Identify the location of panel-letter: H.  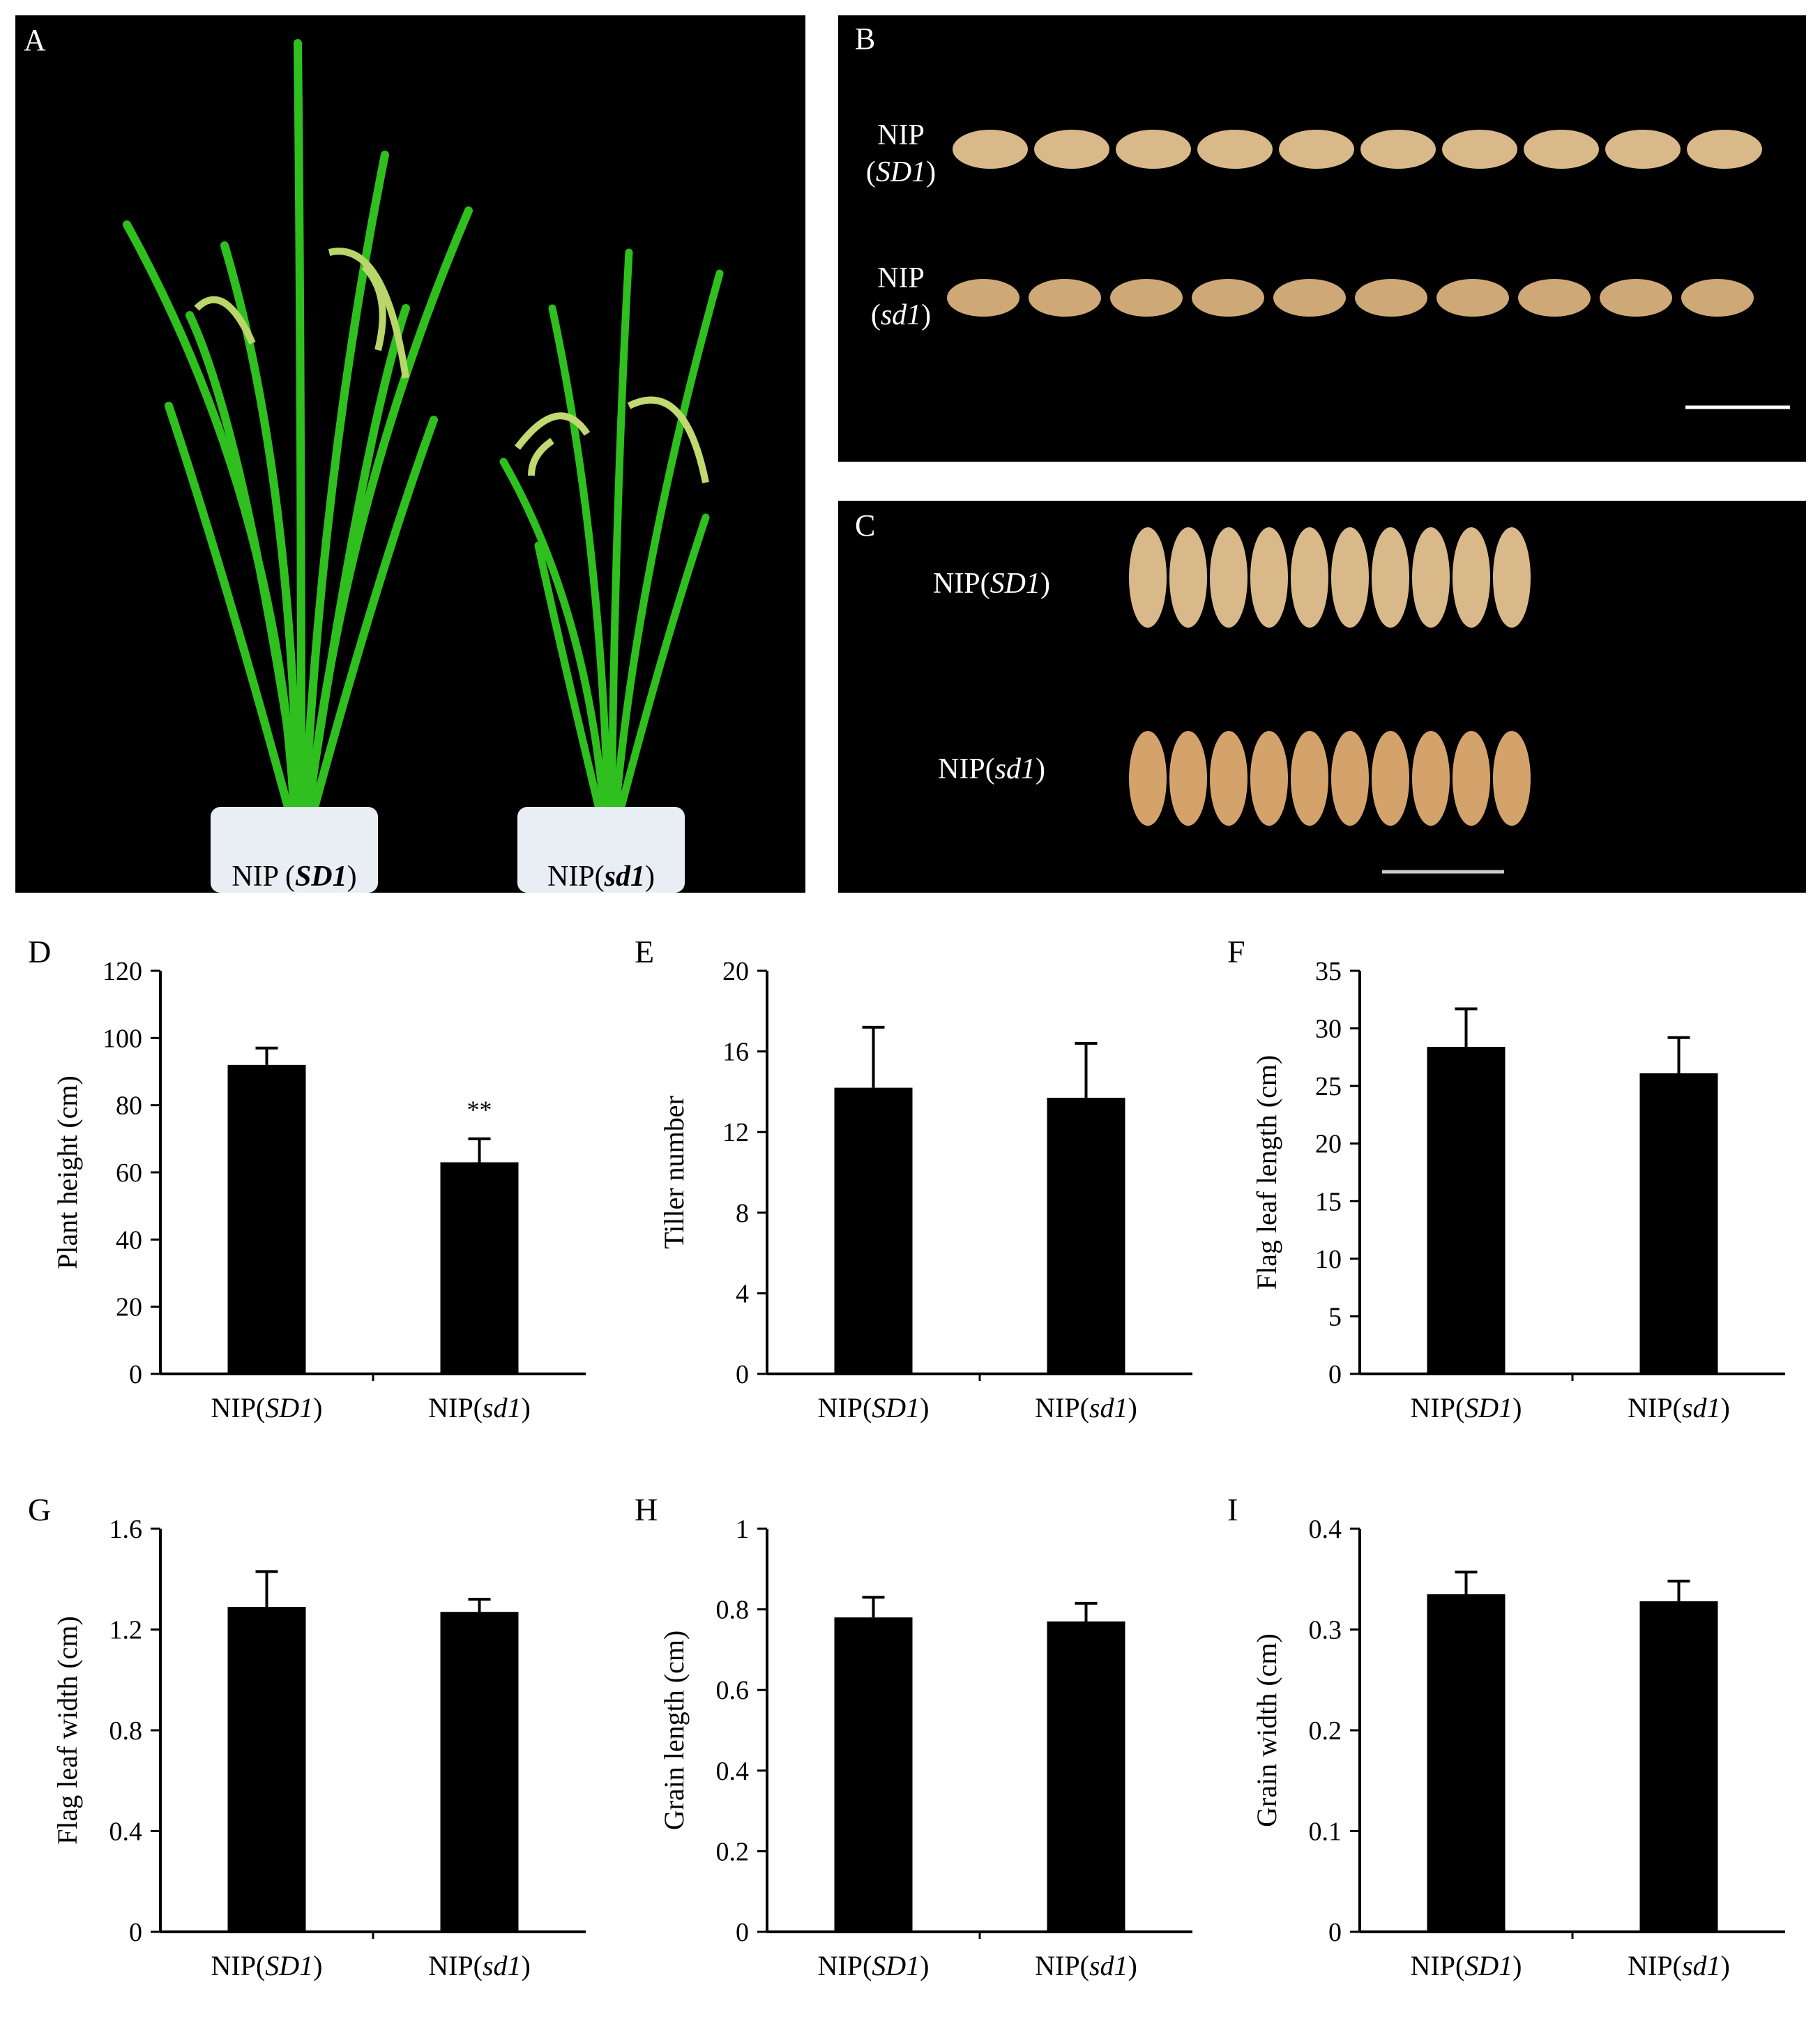
(646, 1509).